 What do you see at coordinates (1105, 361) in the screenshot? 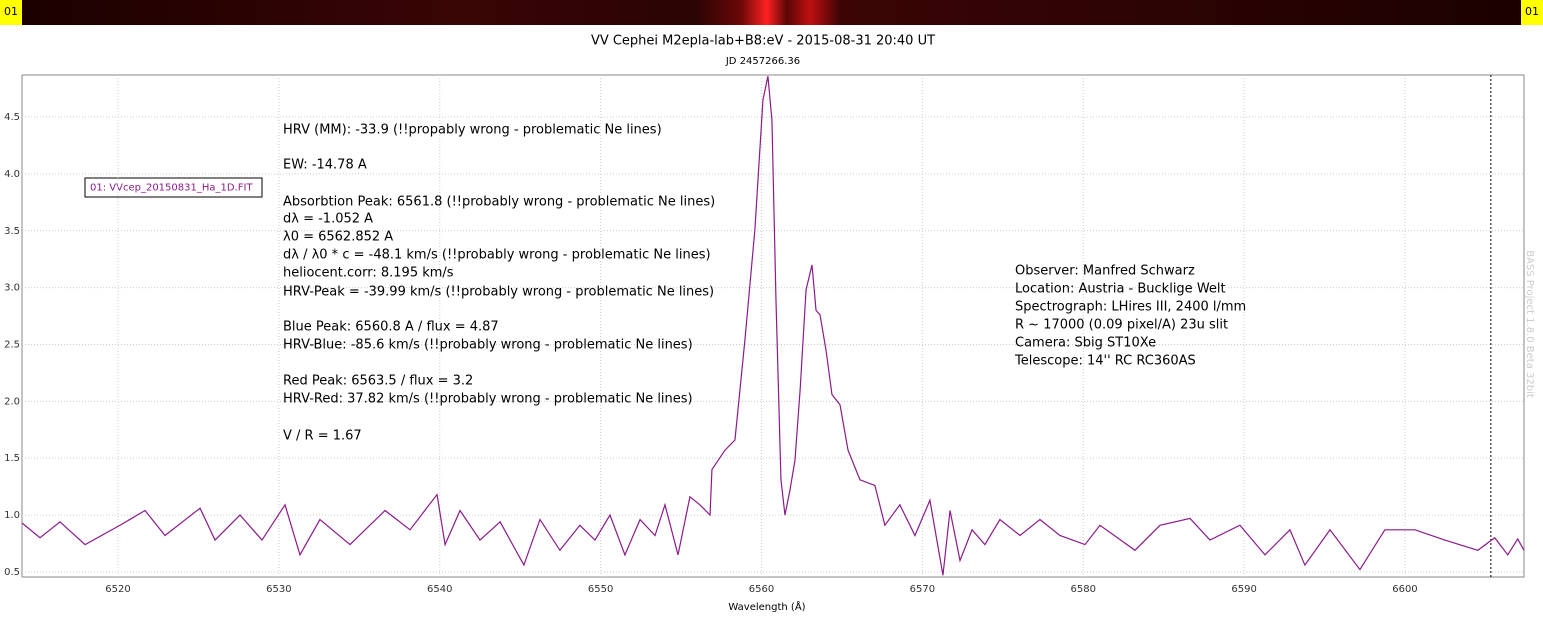
I see `annotation: Telescope: 14'' RC RC360AS` at bounding box center [1105, 361].